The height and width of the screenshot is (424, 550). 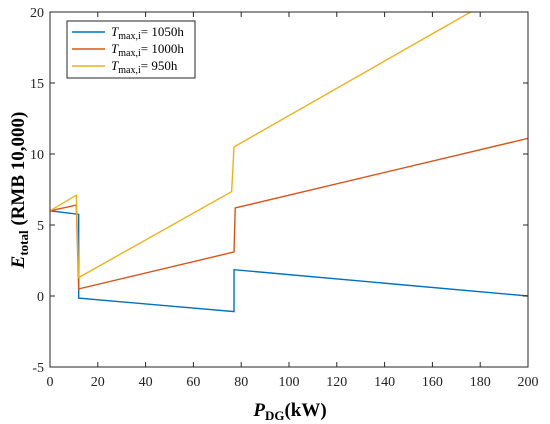 I want to click on x-tick-label: 140, so click(x=384, y=382).